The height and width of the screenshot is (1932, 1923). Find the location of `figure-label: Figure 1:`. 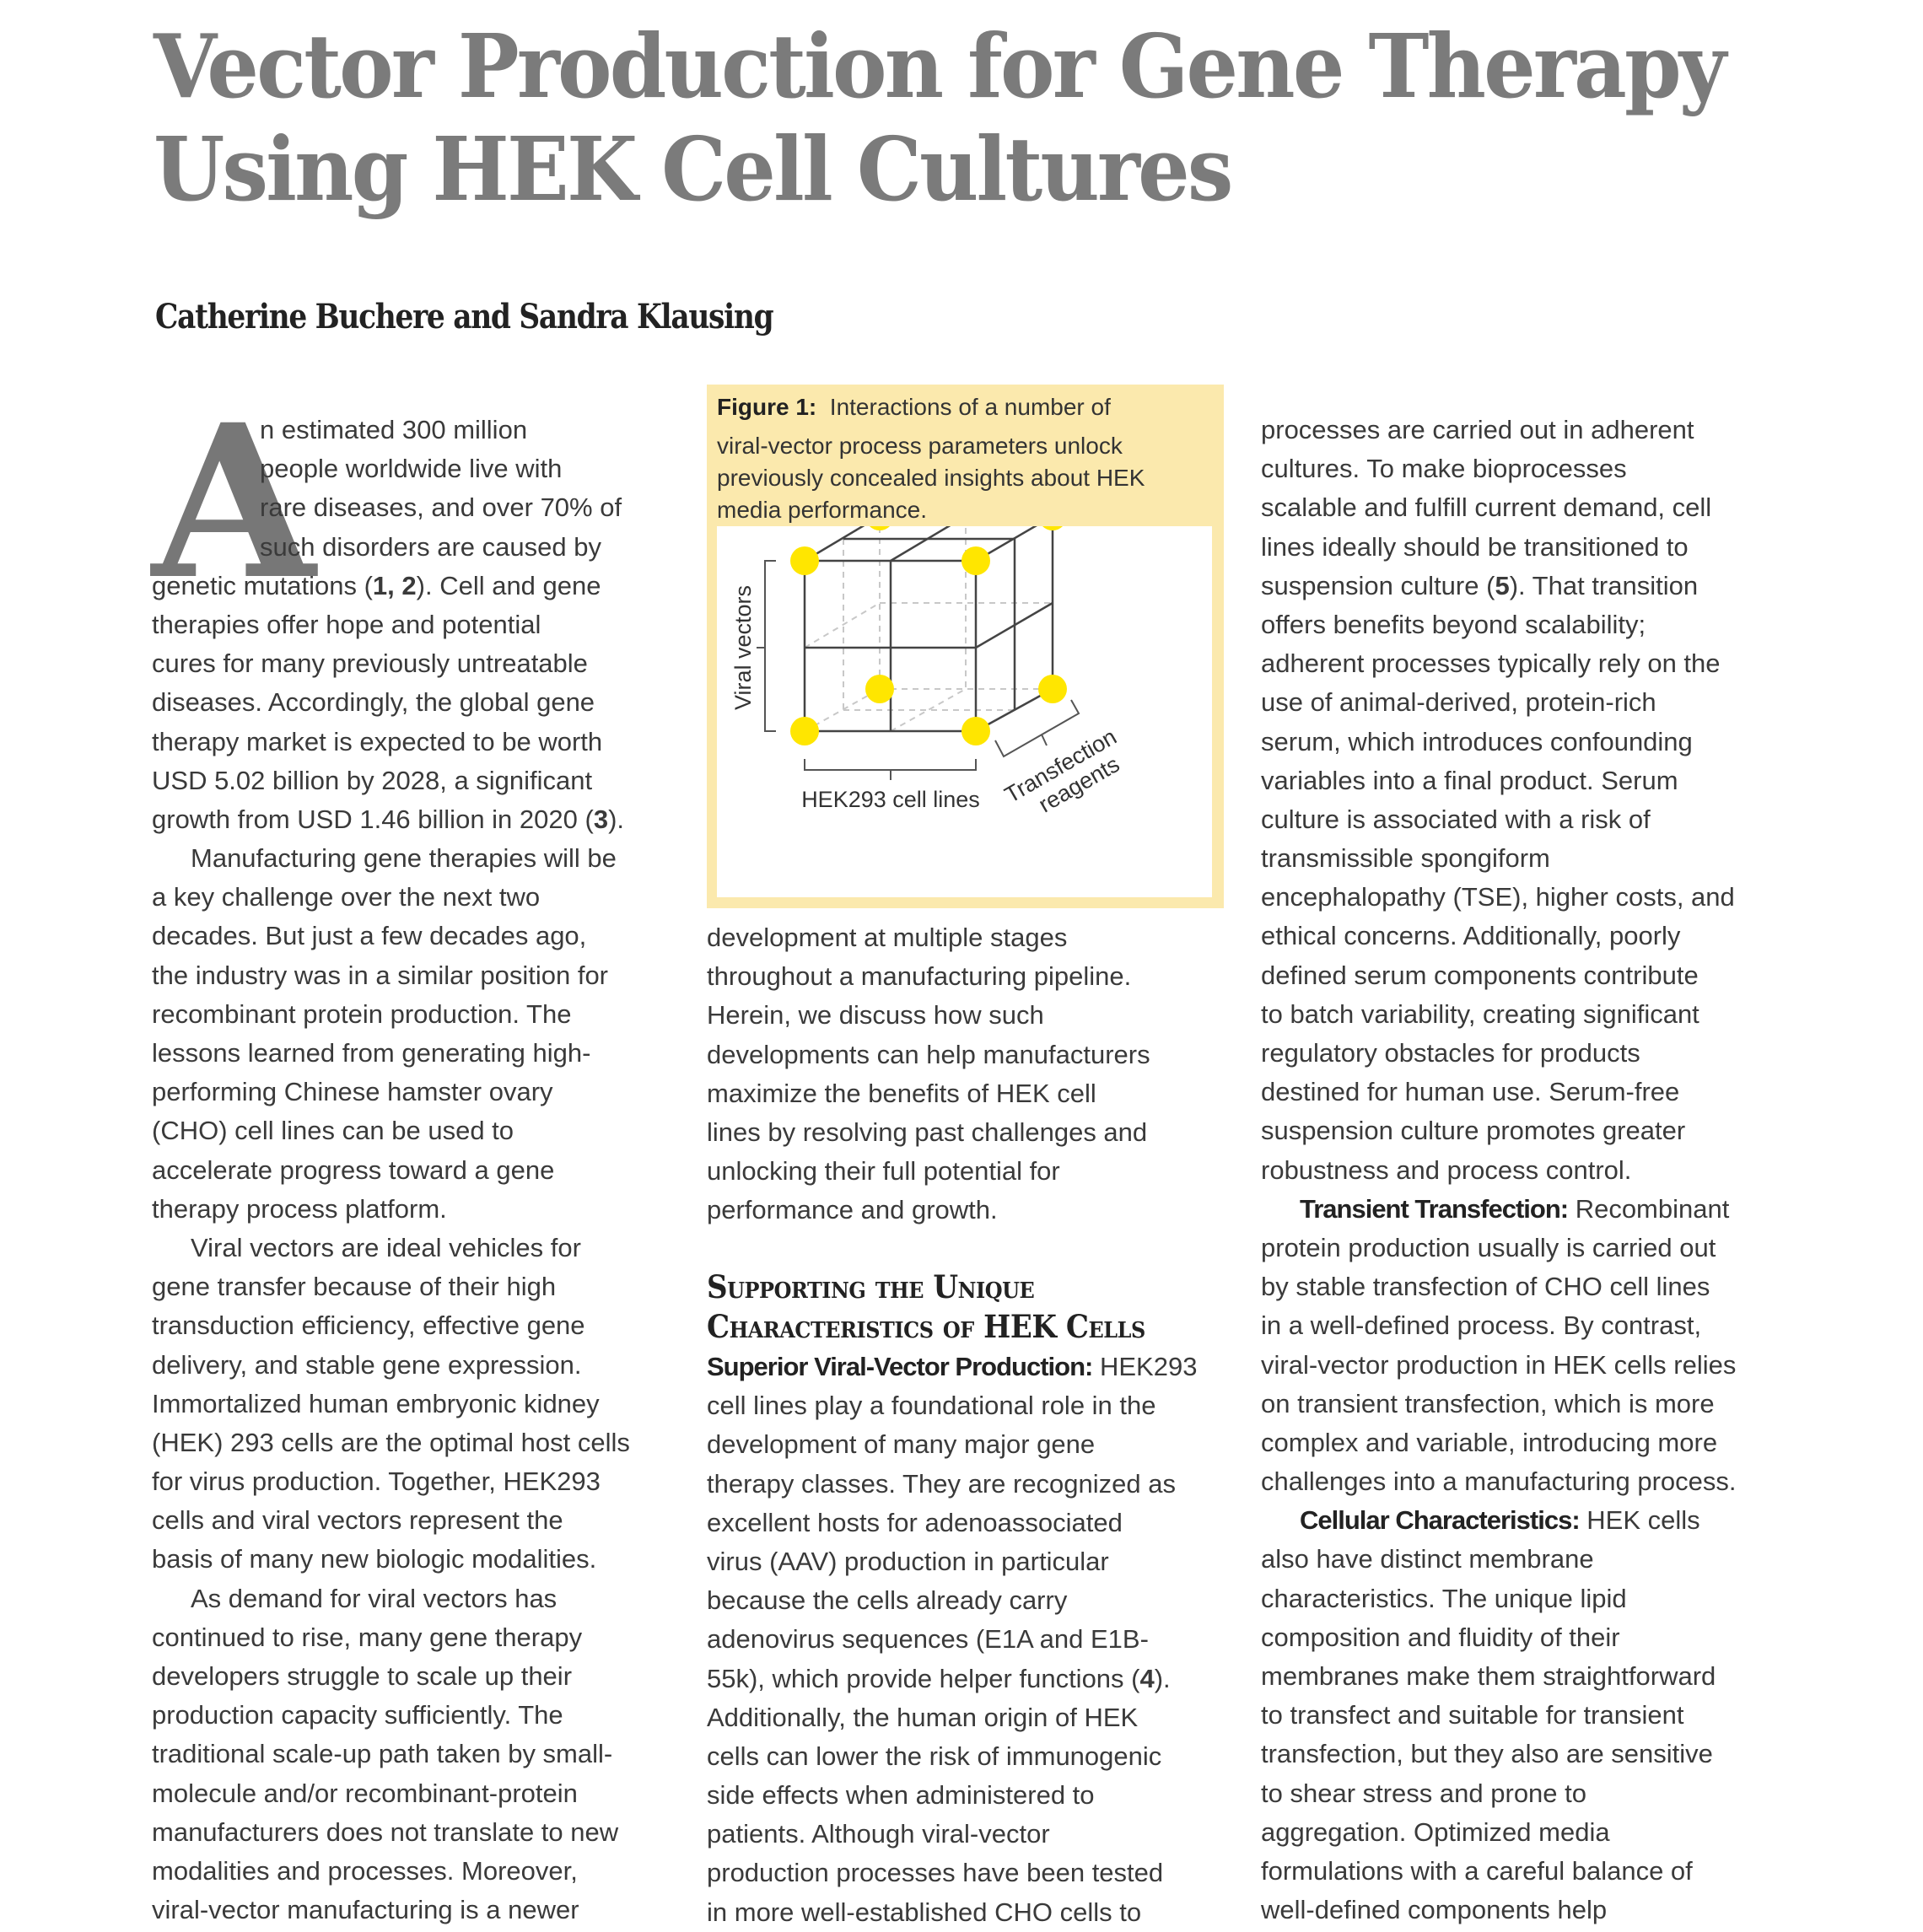

figure-label: Figure 1: is located at coordinates (767, 407).